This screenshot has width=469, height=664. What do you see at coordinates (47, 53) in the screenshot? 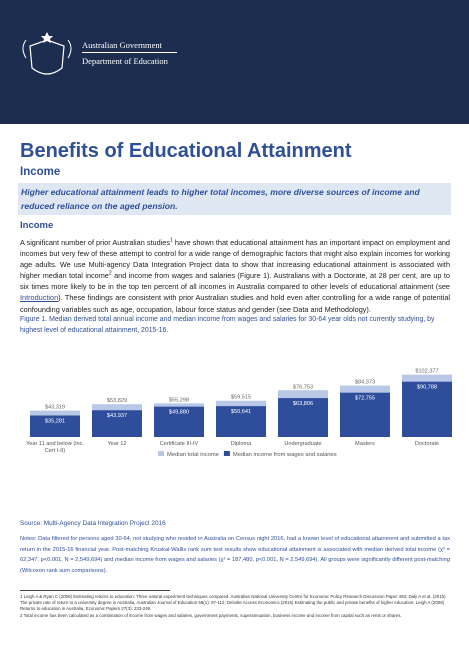
I see `crest` at bounding box center [47, 53].